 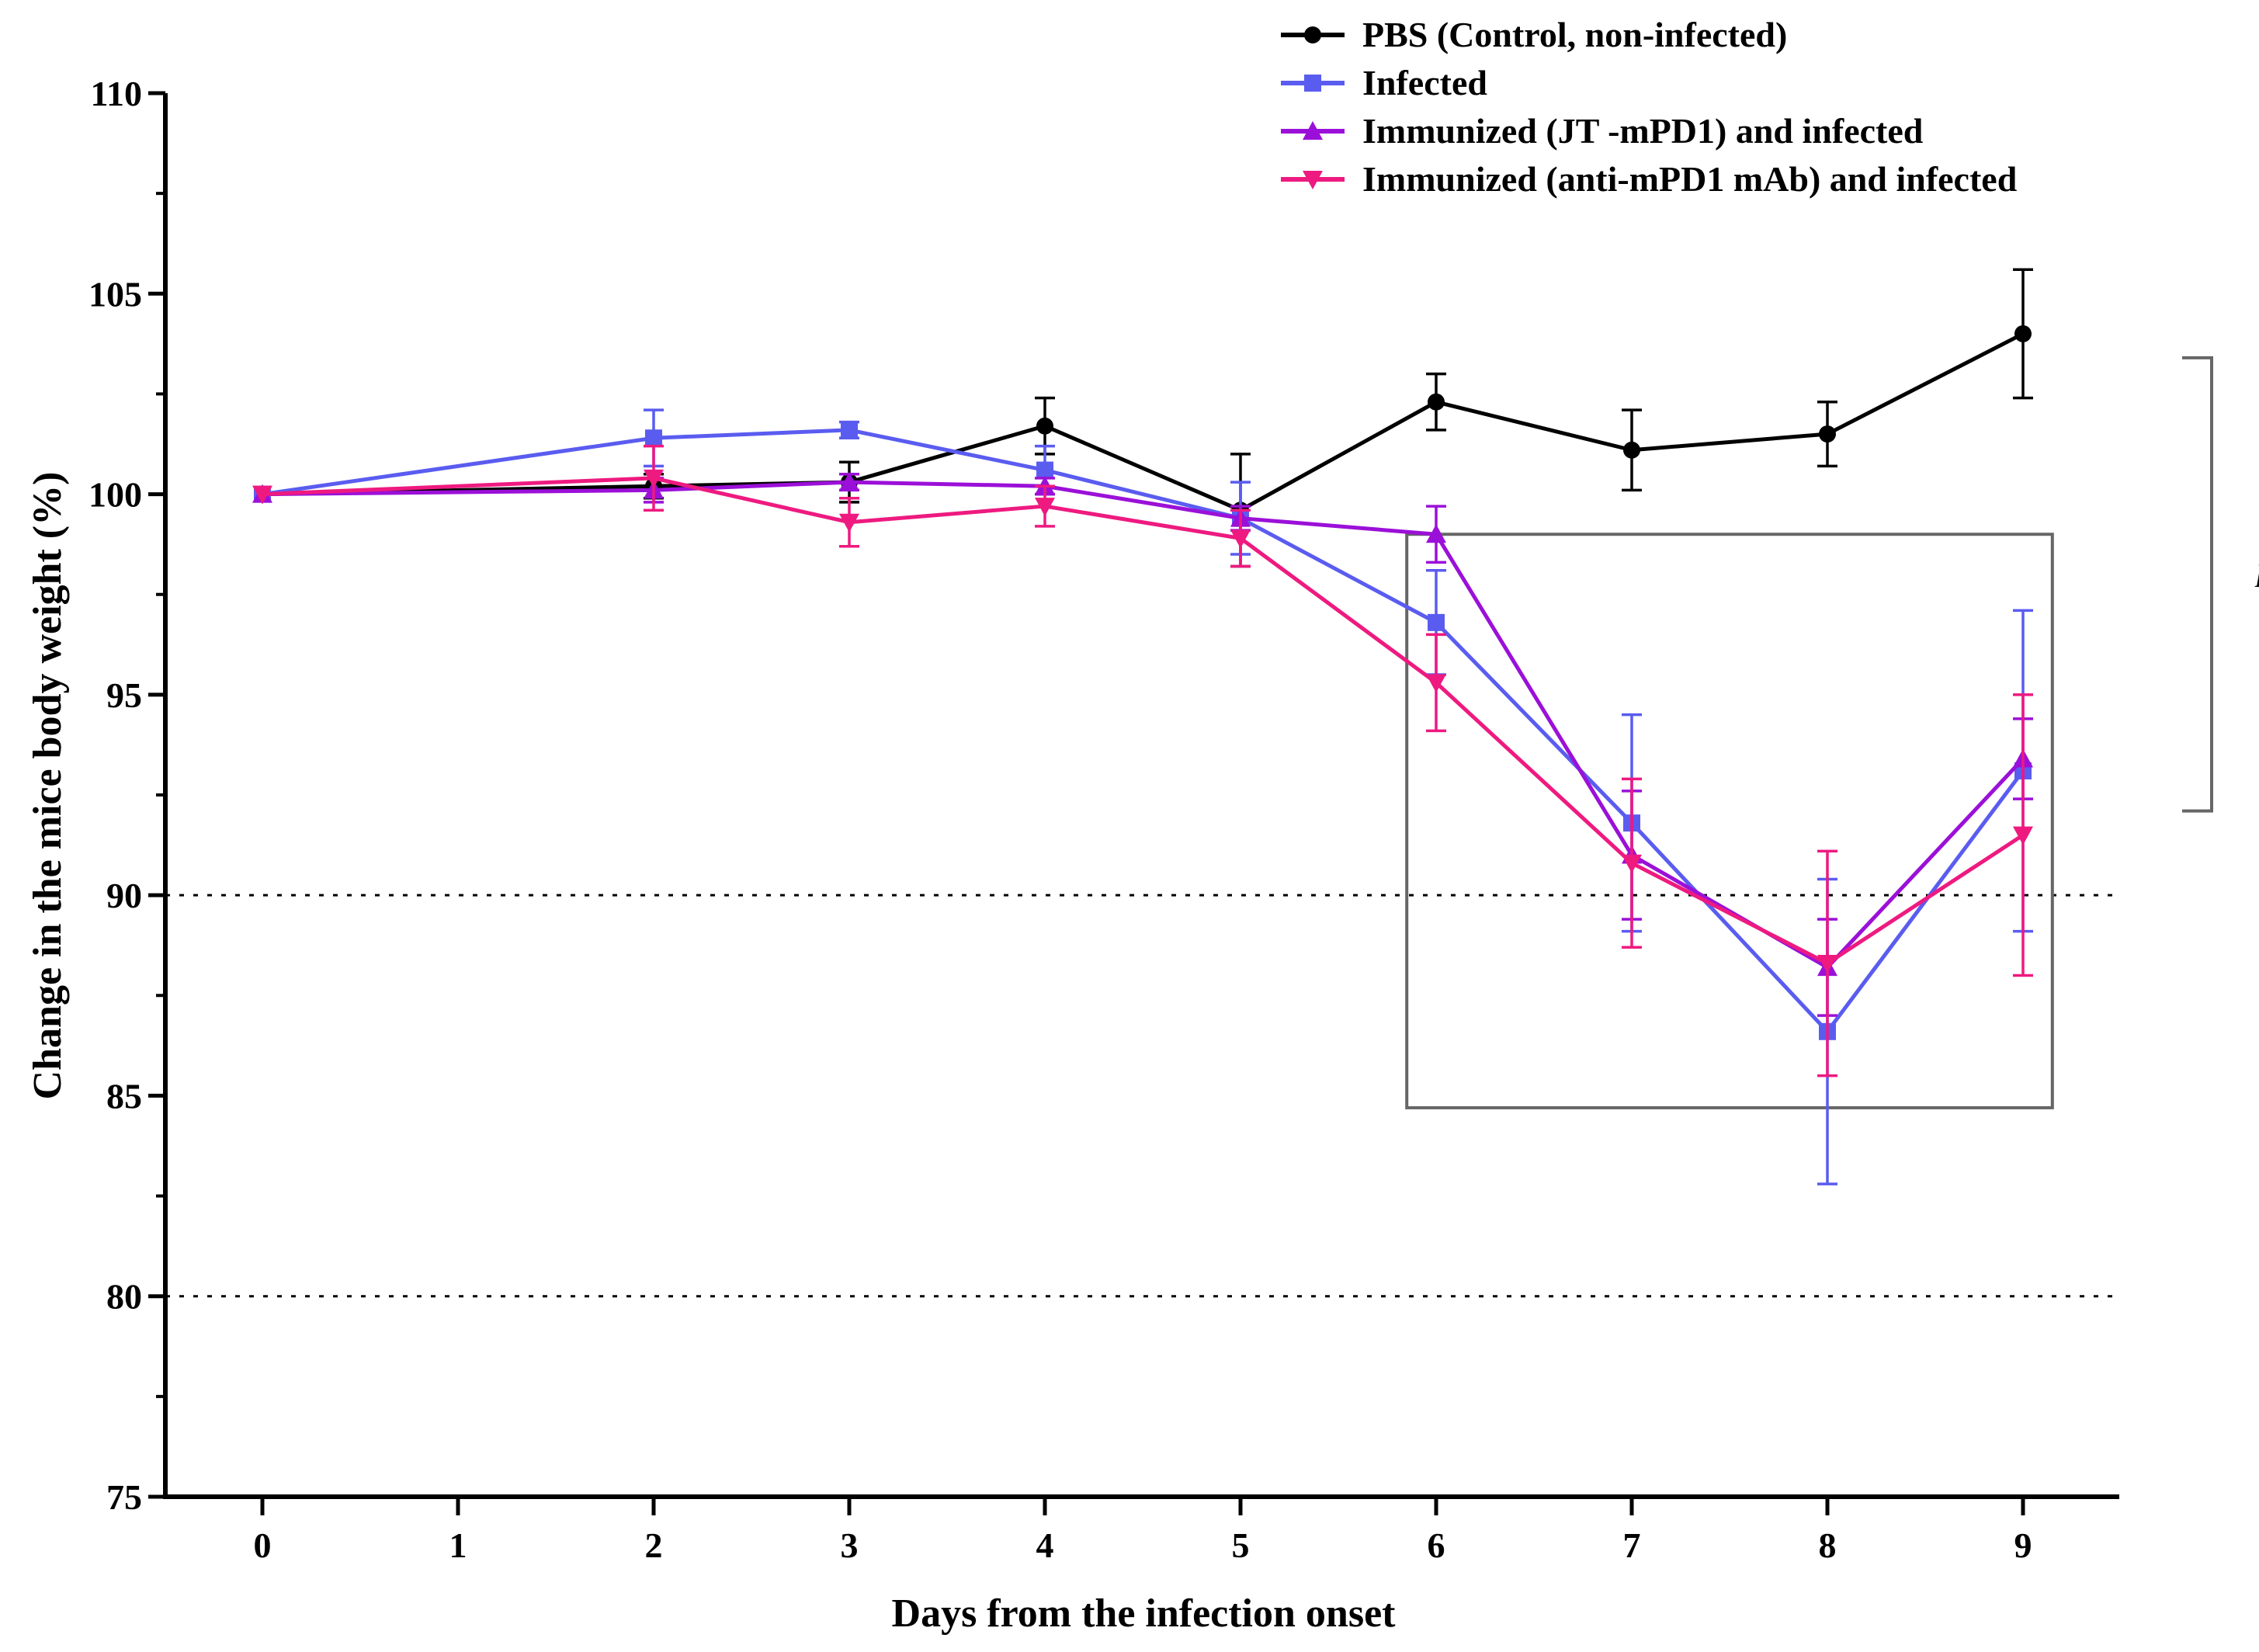 What do you see at coordinates (124, 695) in the screenshot?
I see `y-tick-label-95: 95` at bounding box center [124, 695].